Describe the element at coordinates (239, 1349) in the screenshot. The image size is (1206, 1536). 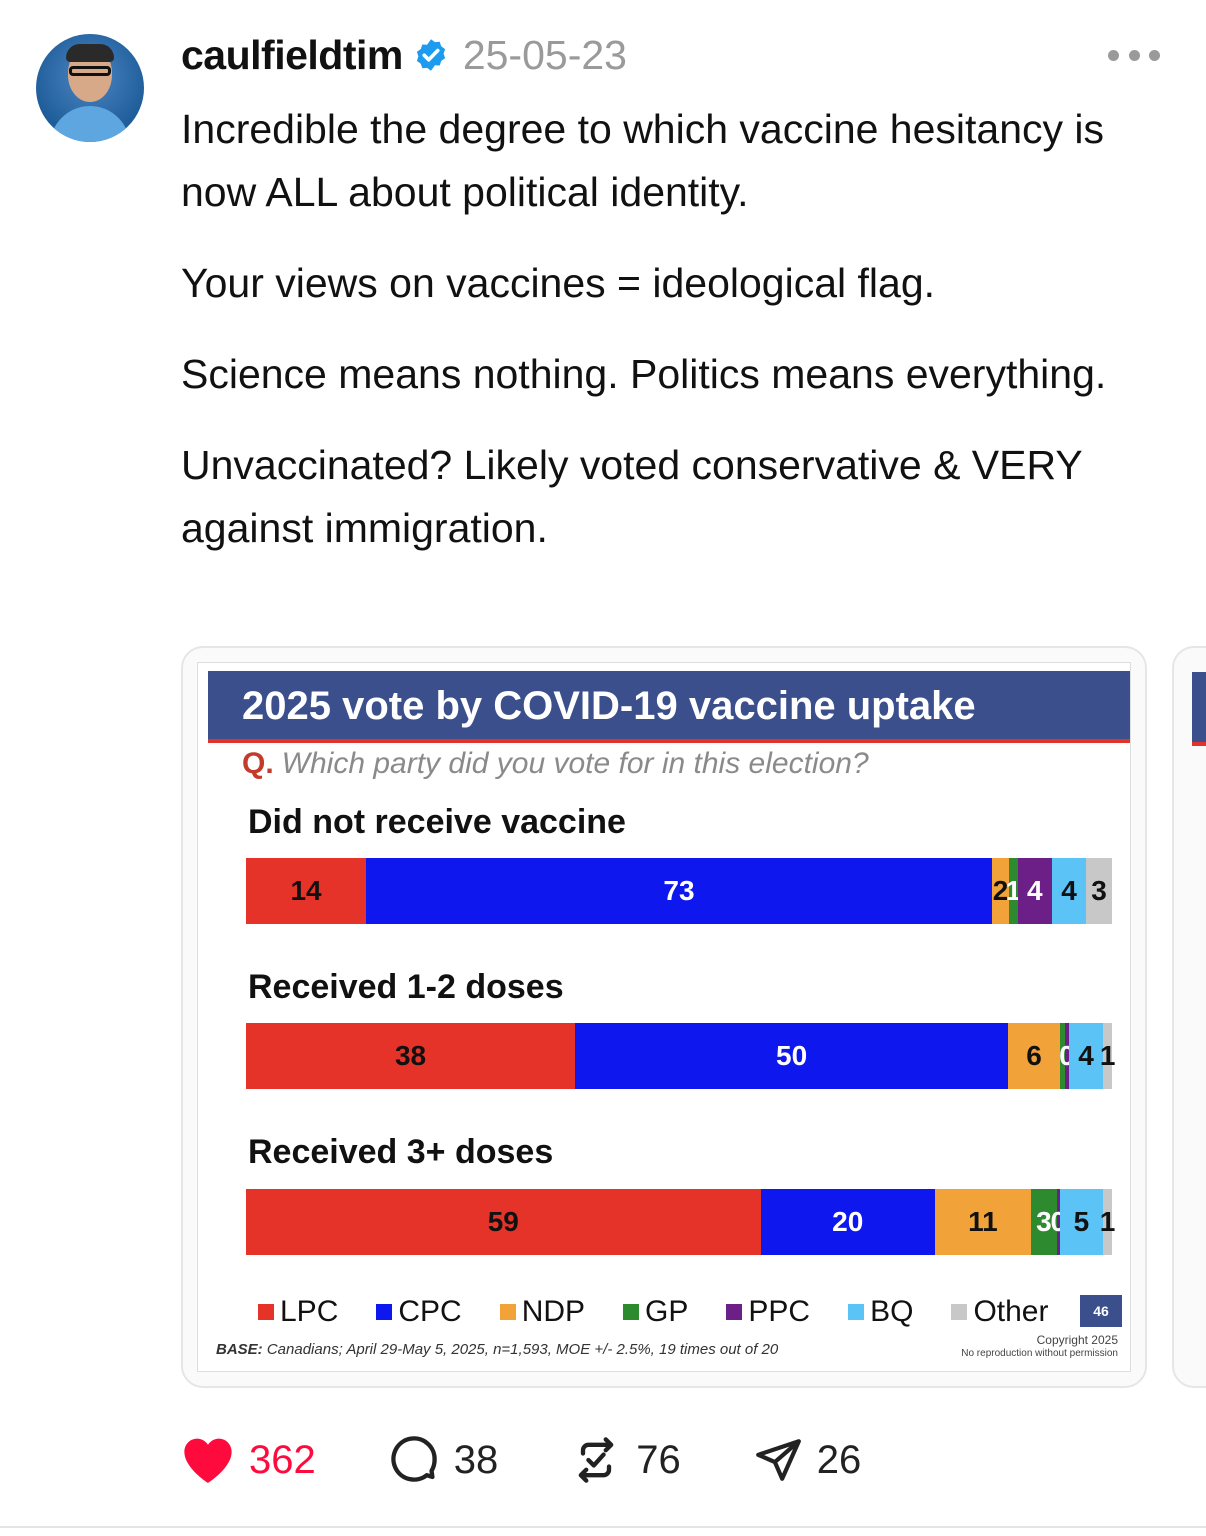
I see `base-label: BASE:` at that location.